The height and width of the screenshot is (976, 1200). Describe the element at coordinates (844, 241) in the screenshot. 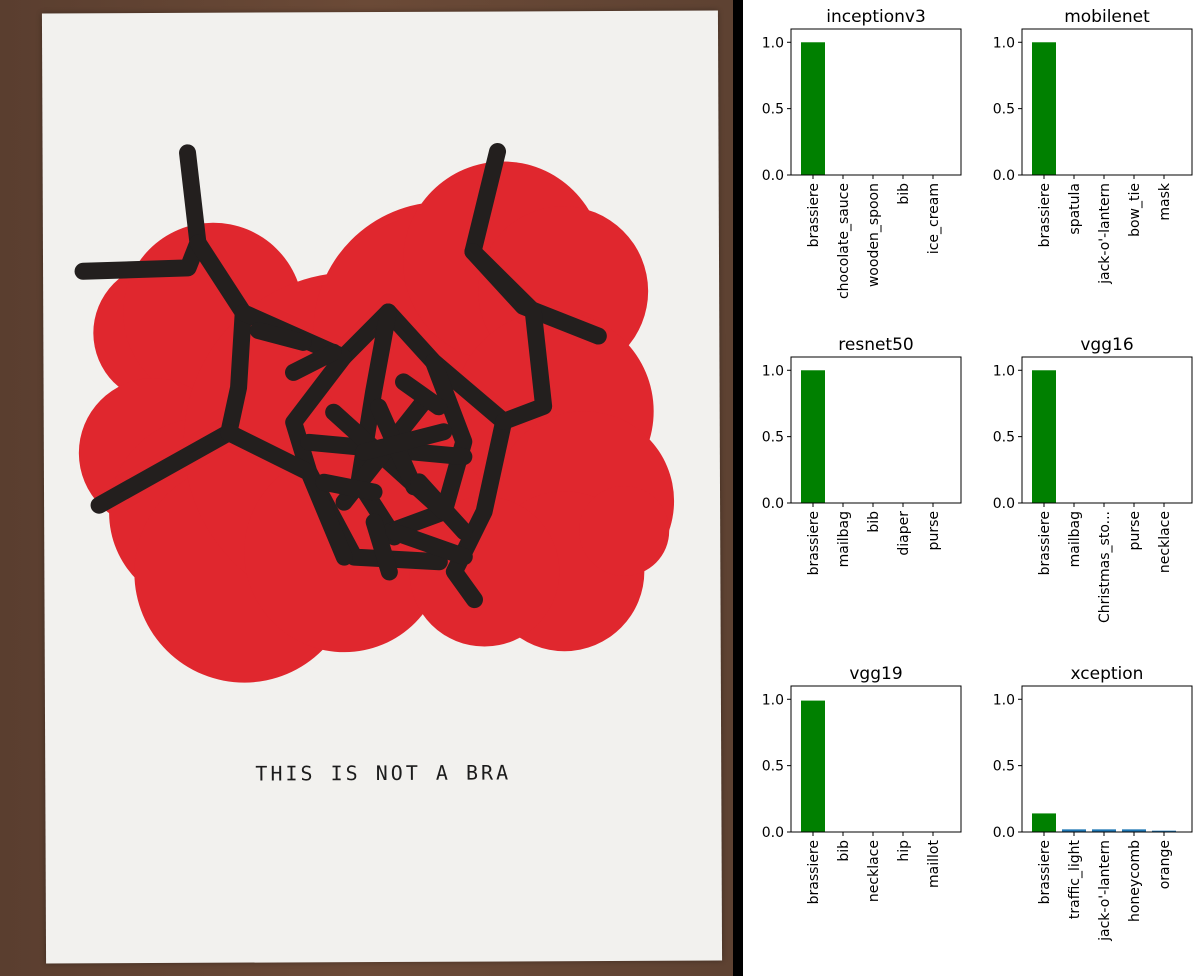

I see `x-tick-label: chocolate_sauce` at that location.